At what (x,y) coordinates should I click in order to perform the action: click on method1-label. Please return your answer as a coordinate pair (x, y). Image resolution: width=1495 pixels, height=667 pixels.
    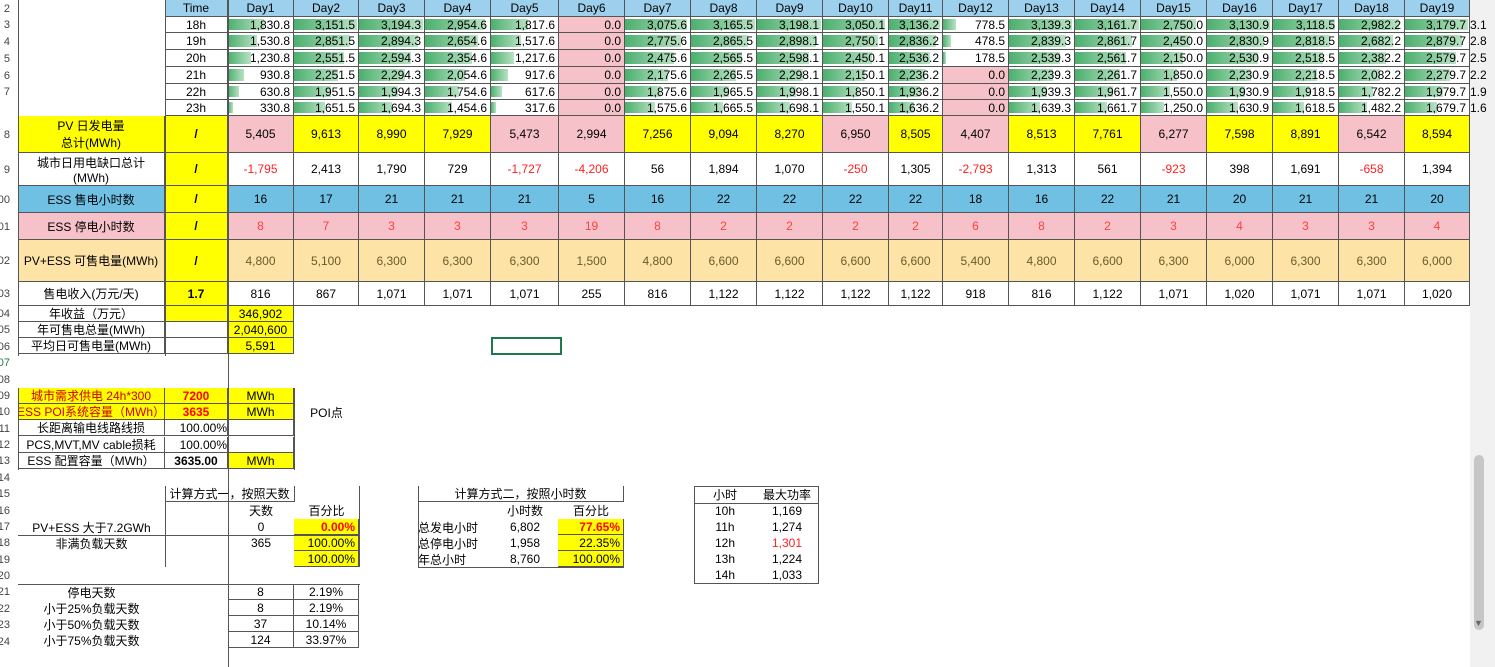
    Looking at the image, I should click on (91, 559).